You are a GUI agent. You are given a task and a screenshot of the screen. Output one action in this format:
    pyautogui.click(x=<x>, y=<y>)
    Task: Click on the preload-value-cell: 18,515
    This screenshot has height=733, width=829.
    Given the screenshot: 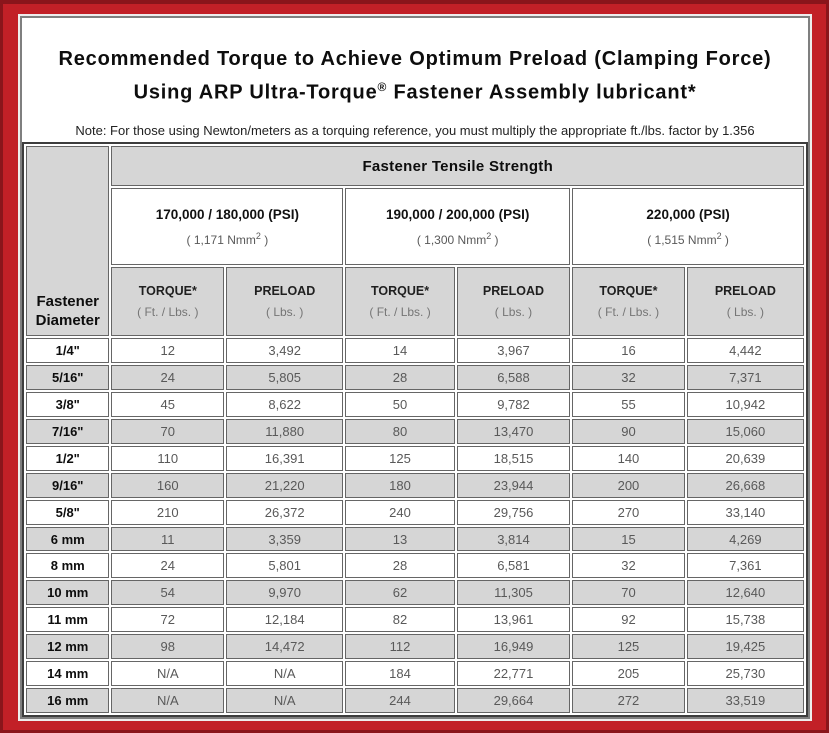 What is the action you would take?
    pyautogui.click(x=513, y=458)
    